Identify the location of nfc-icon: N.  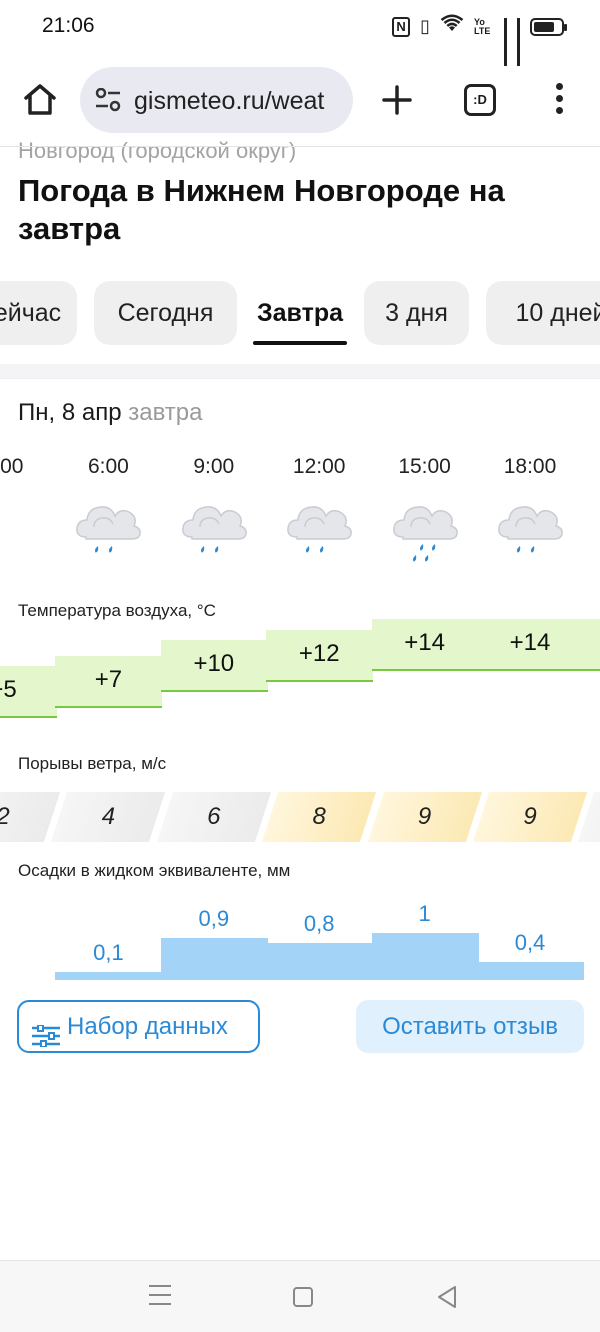
(401, 26).